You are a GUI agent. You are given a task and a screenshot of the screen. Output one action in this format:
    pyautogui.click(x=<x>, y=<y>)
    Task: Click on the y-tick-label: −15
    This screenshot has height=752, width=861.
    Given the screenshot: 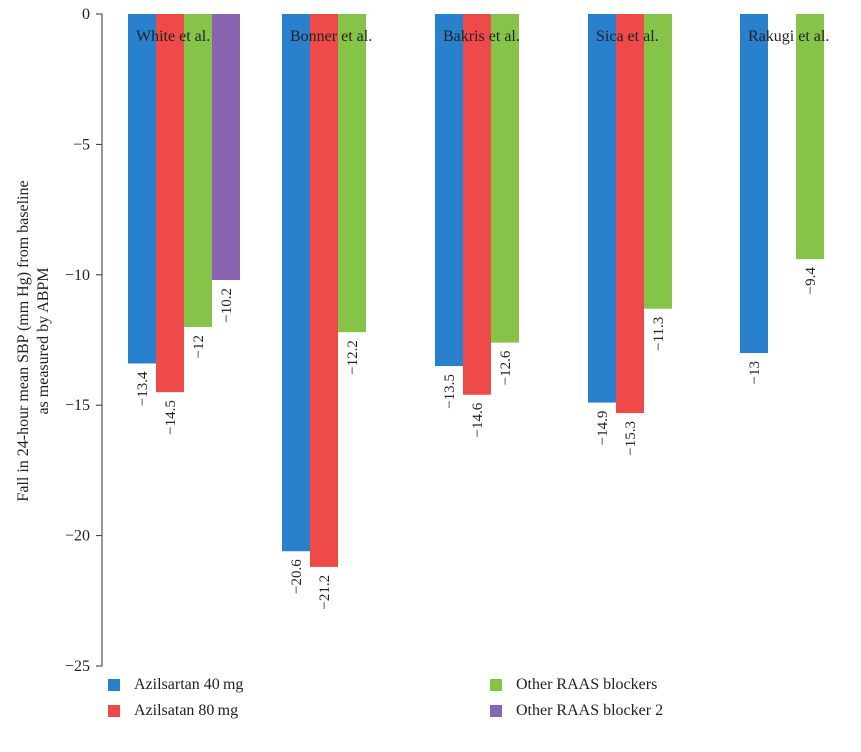 What is the action you would take?
    pyautogui.click(x=77, y=405)
    